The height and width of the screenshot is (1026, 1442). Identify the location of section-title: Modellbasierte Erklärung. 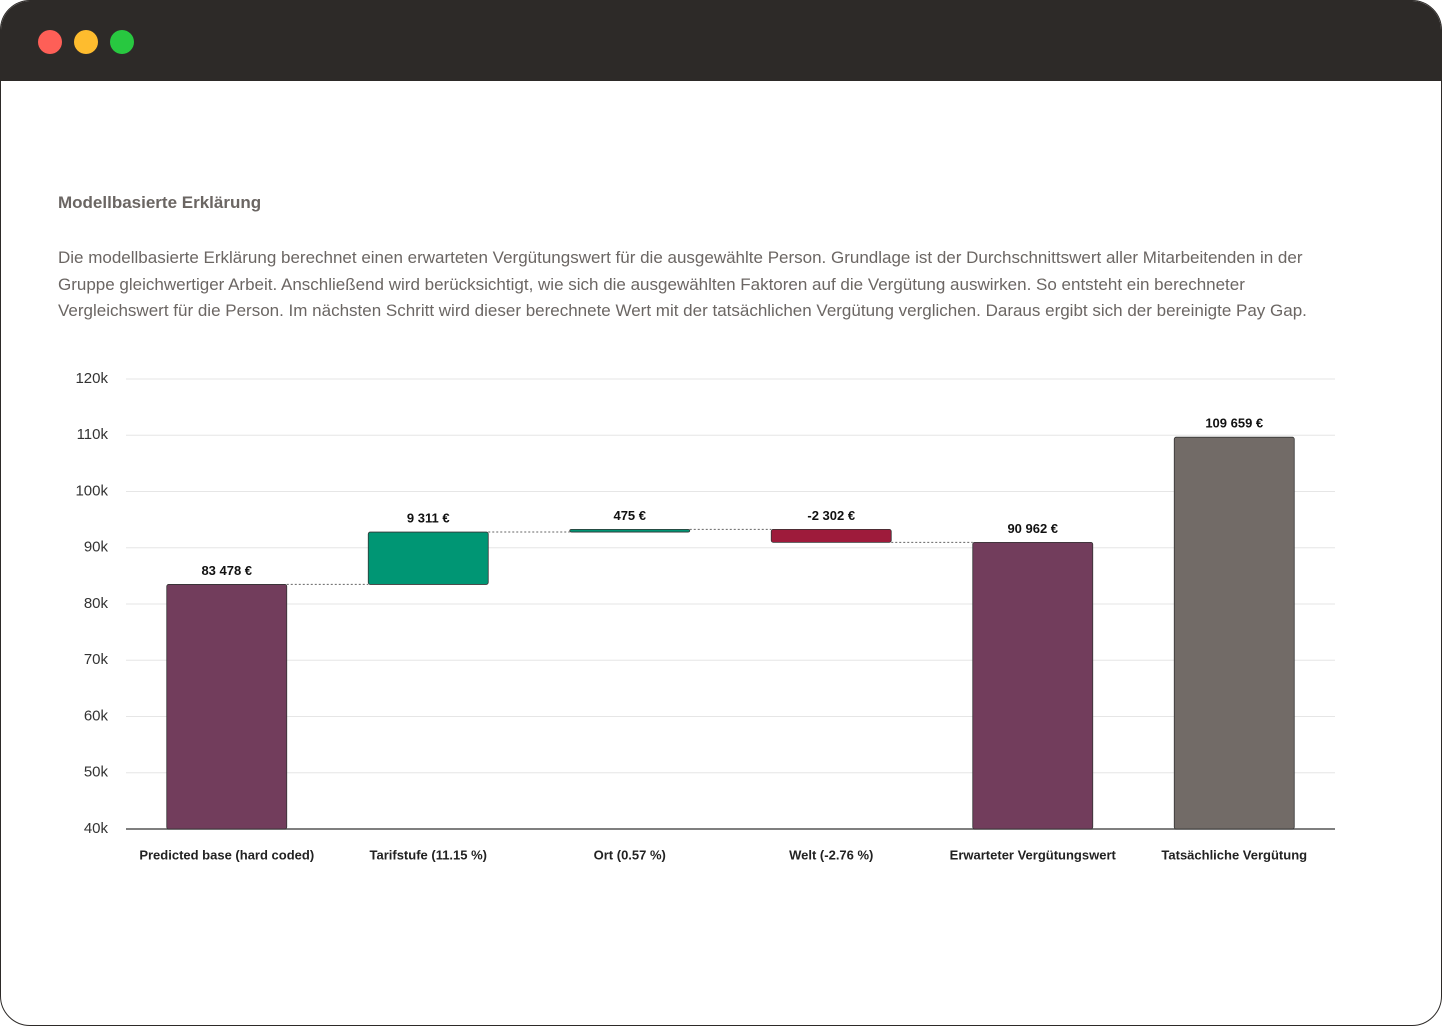
(160, 202).